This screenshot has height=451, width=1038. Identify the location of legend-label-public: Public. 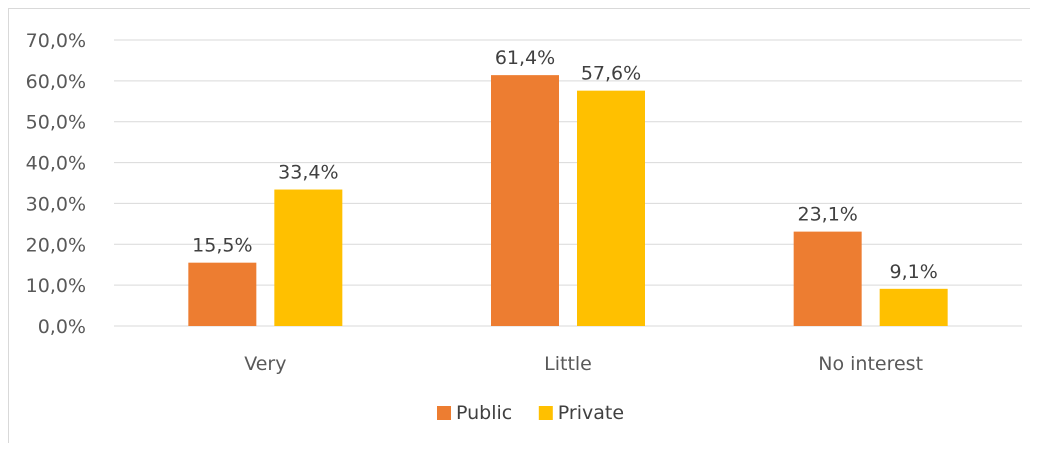
(484, 413).